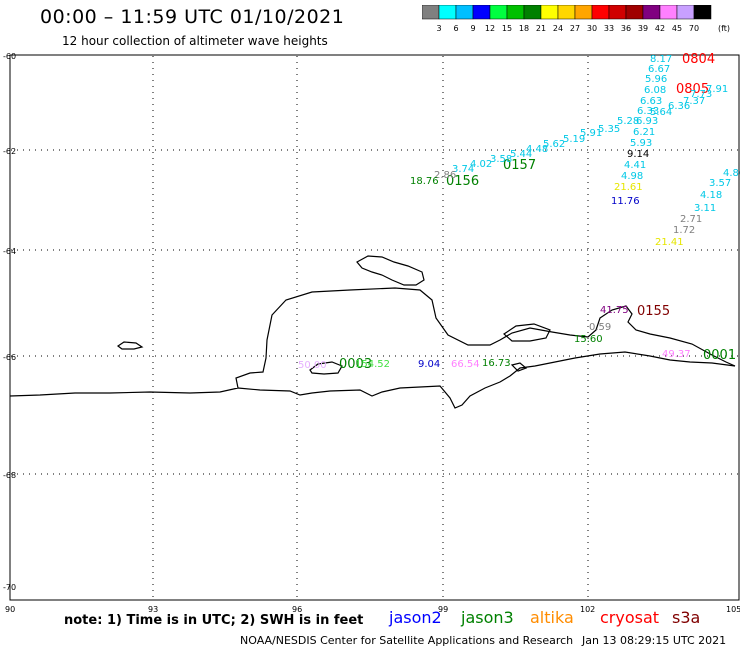 This screenshot has width=740, height=650. Describe the element at coordinates (651, 101) in the screenshot. I see `wave-height-value: 6.63` at that location.